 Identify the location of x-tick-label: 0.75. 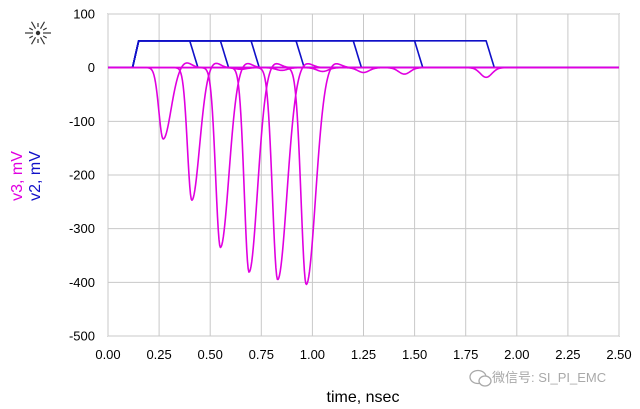
(261, 354).